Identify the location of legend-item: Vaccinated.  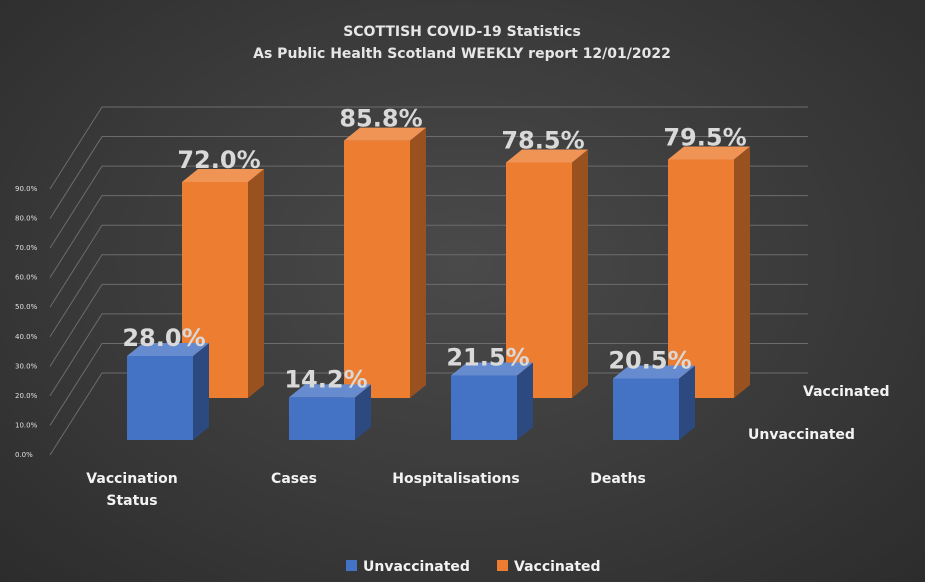
(549, 567).